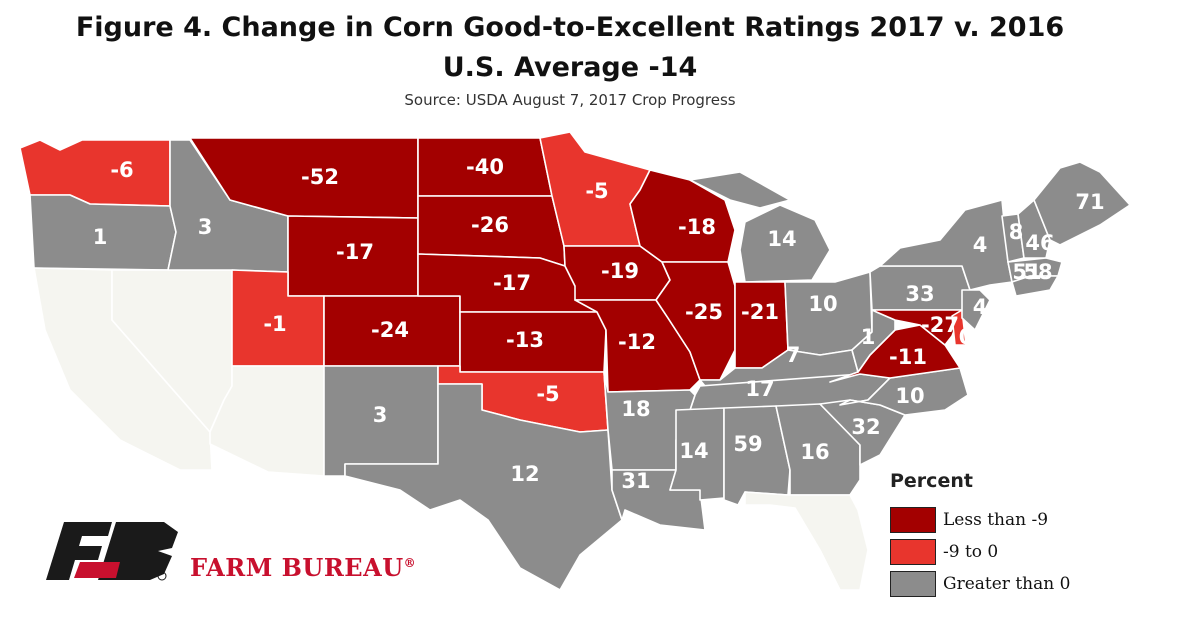 Image resolution: width=1186 pixels, height=622 pixels. I want to click on state-value-OK: -5, so click(547, 394).